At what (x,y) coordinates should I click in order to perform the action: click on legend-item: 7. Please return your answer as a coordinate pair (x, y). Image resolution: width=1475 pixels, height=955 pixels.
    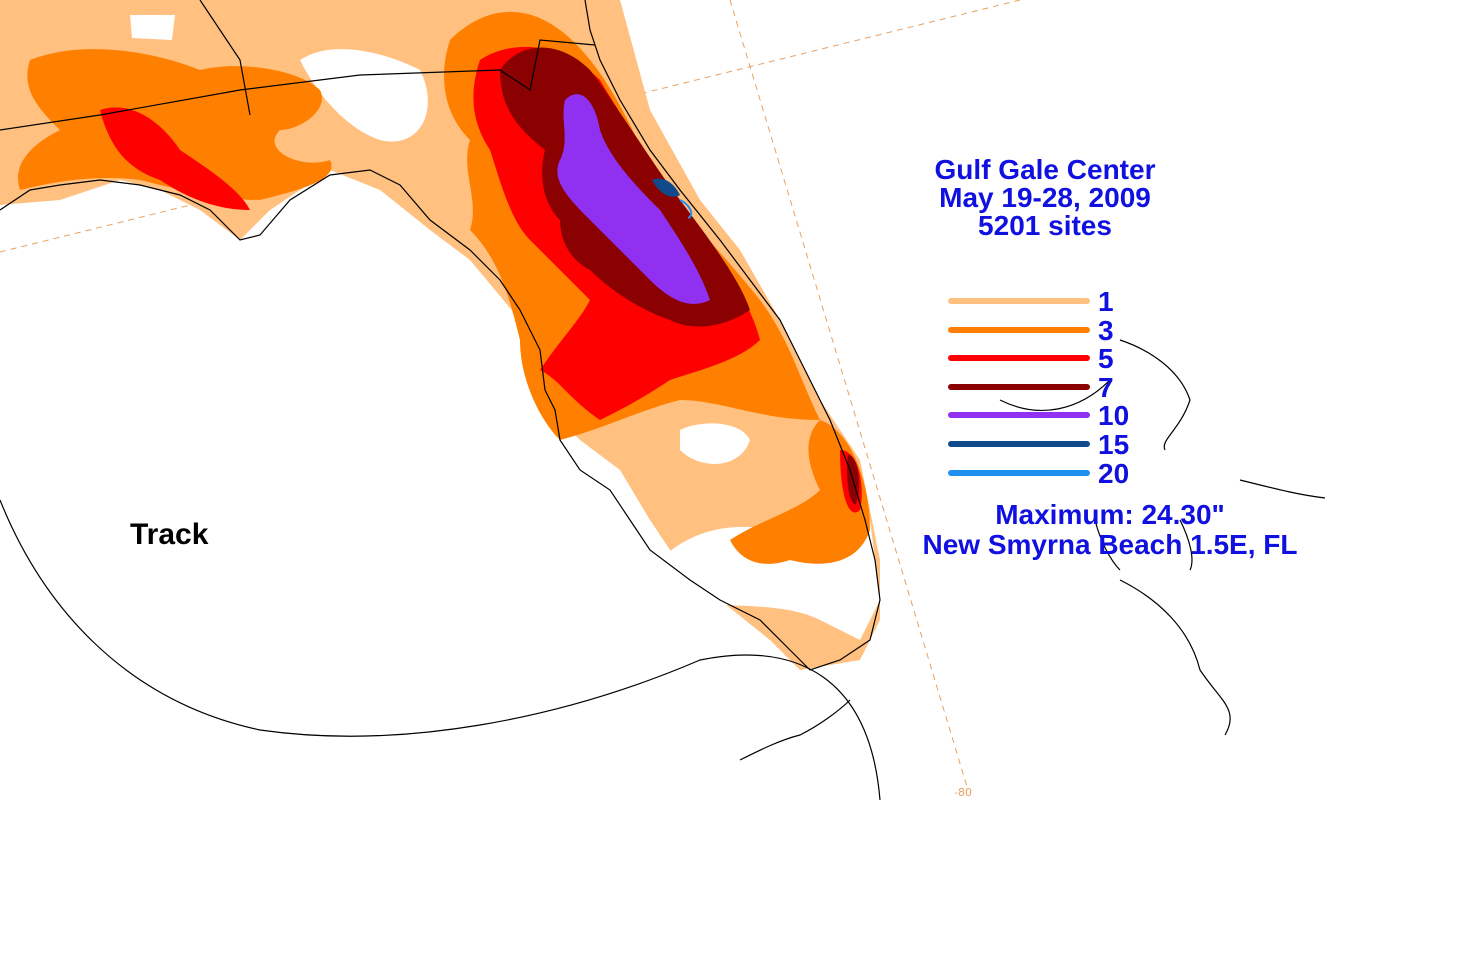
    Looking at the image, I should click on (1048, 387).